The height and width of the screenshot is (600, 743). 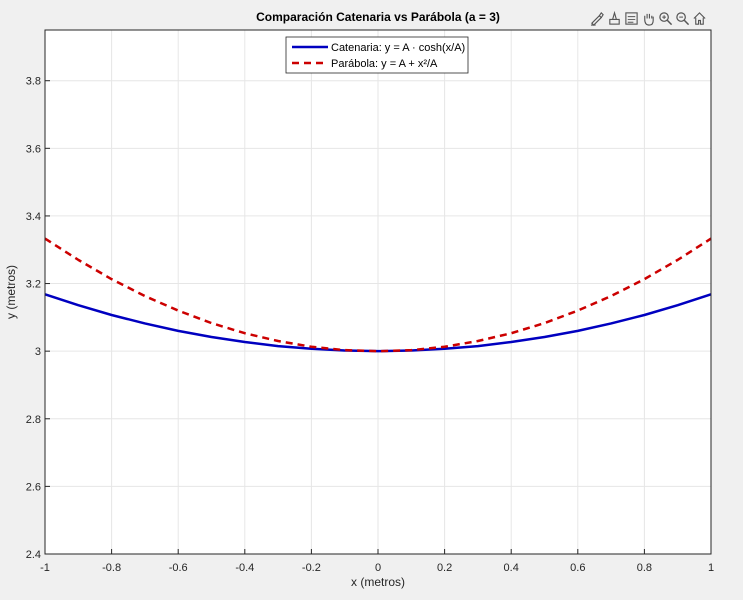 What do you see at coordinates (33, 149) in the screenshot?
I see `y-tick-label: 3.6` at bounding box center [33, 149].